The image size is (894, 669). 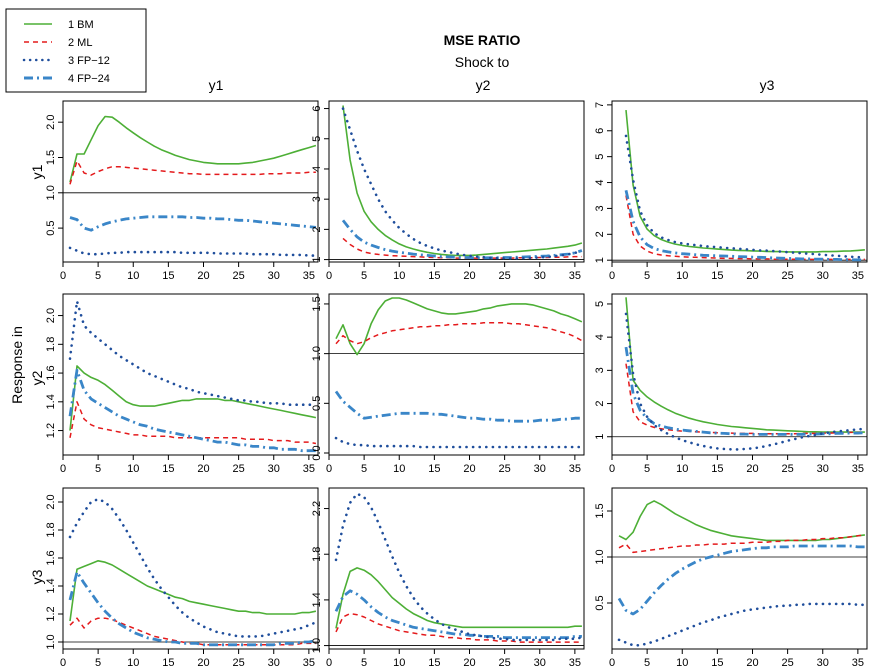 I want to click on panel-y1-y2-xtick-label: 15, so click(x=434, y=276).